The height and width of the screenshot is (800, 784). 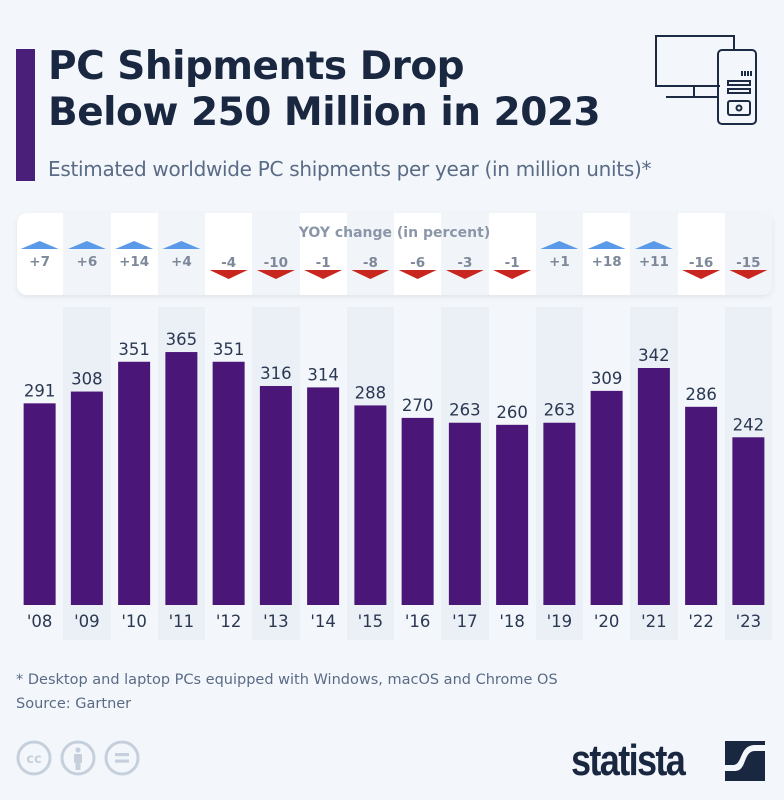 What do you see at coordinates (701, 621) in the screenshot?
I see `x-tick-label: '22` at bounding box center [701, 621].